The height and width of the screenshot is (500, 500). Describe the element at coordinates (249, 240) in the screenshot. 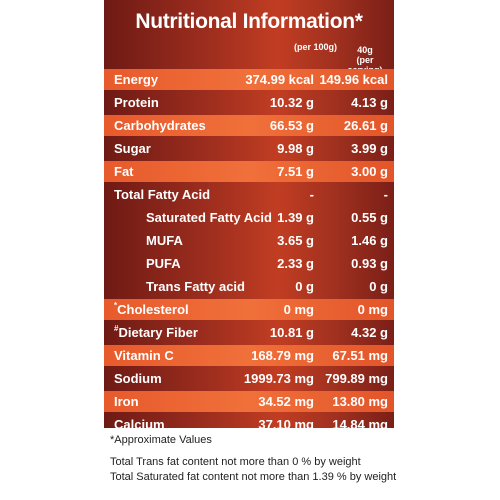

I see `table-row: MUFA 3.65 g 1.46 g` at that location.